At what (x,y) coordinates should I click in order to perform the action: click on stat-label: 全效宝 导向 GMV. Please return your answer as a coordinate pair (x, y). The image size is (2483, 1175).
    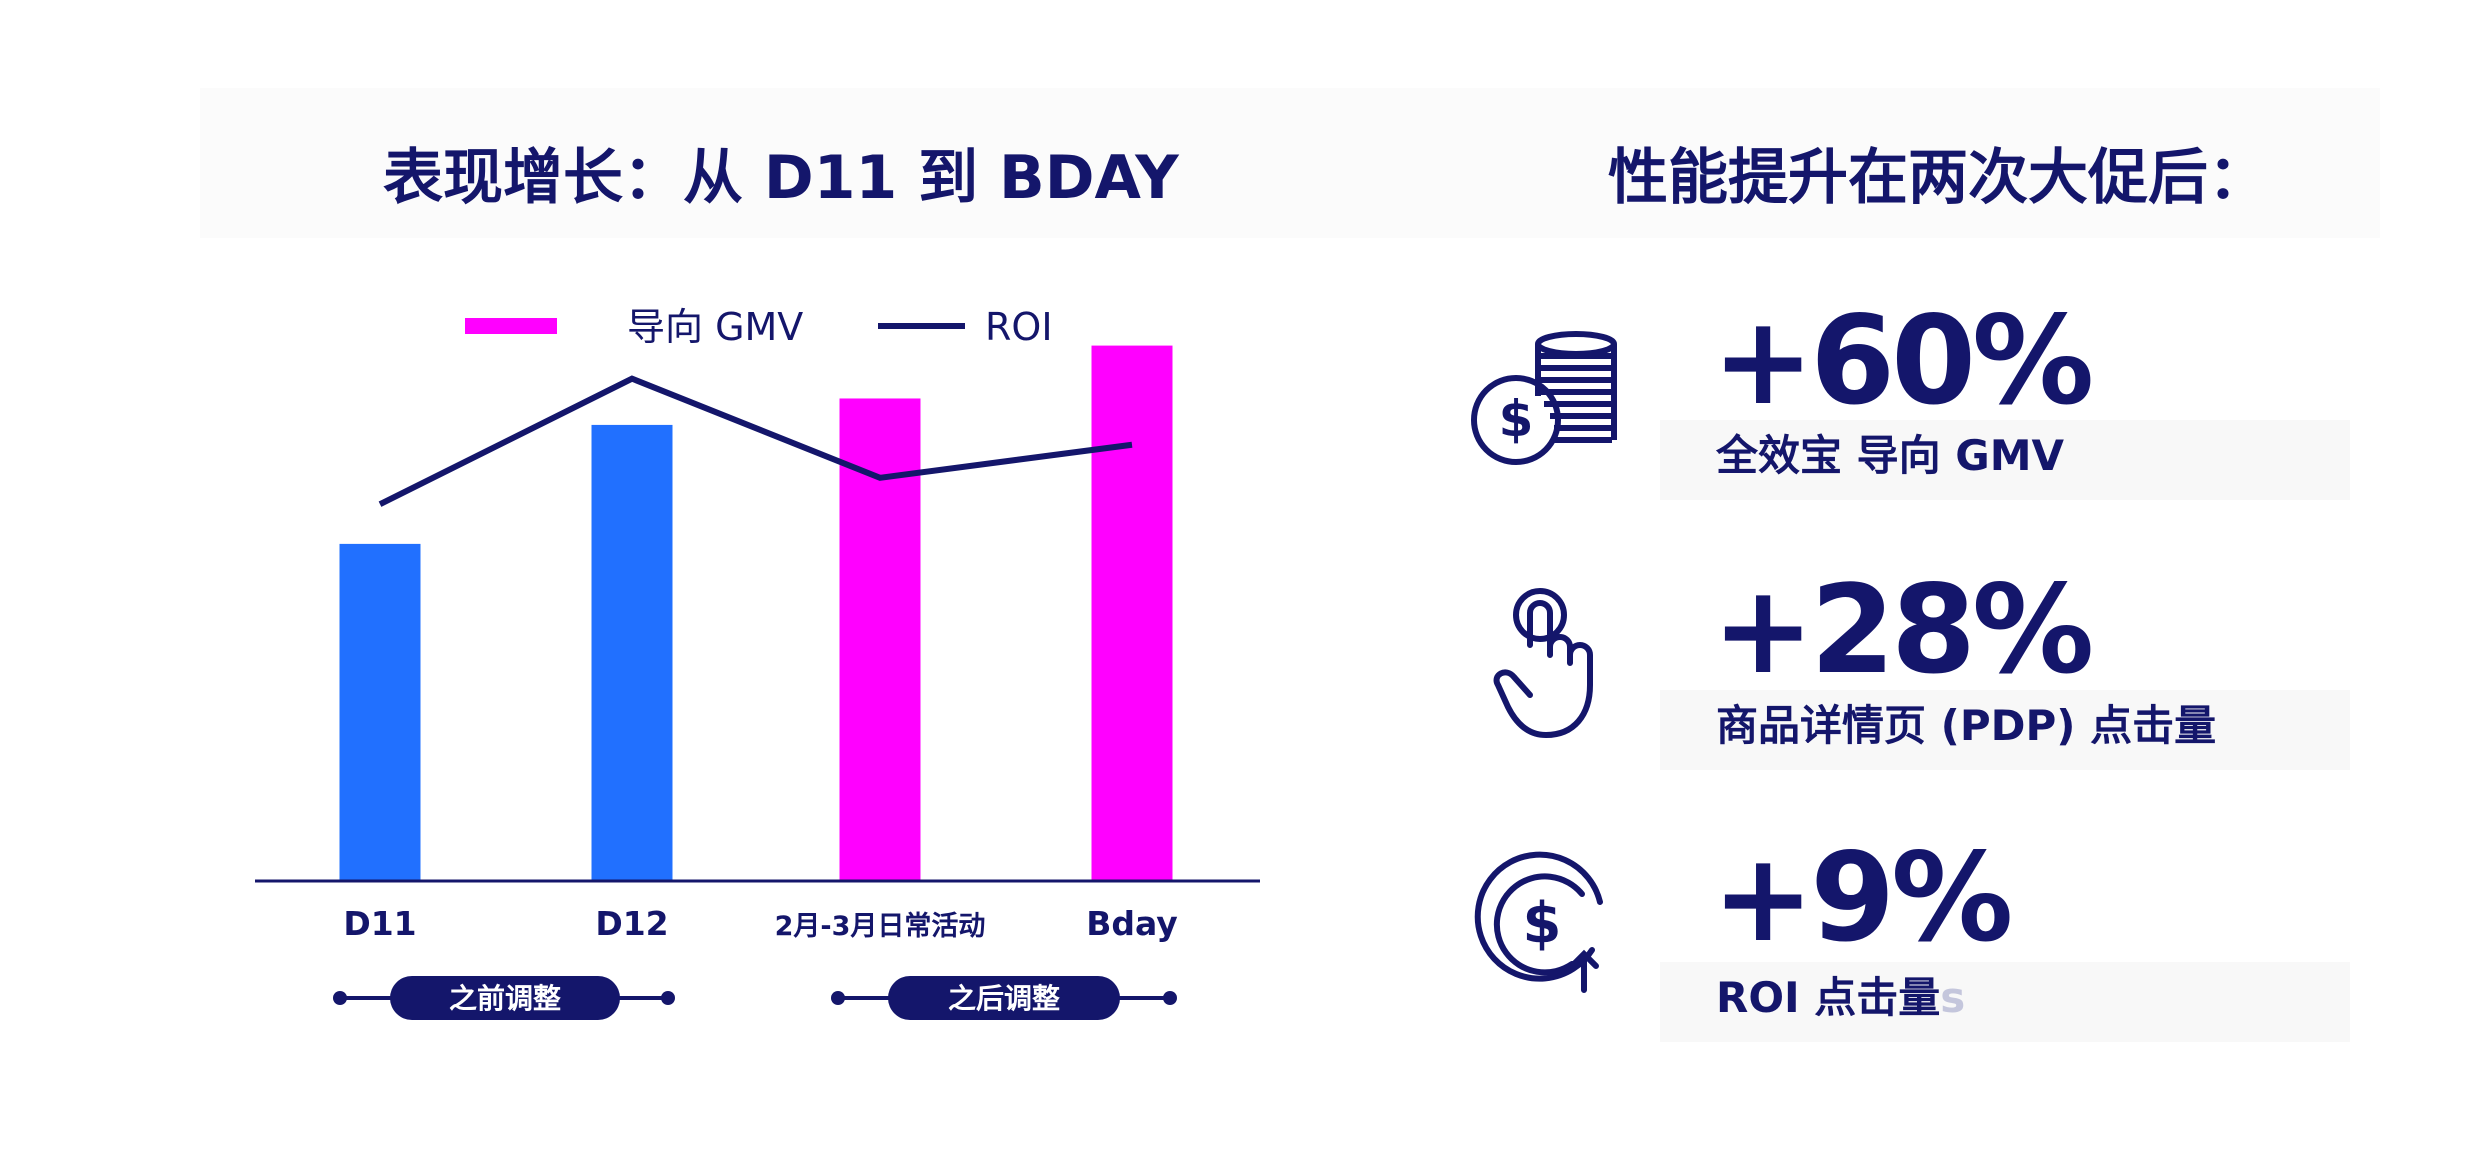
    Looking at the image, I should click on (1890, 456).